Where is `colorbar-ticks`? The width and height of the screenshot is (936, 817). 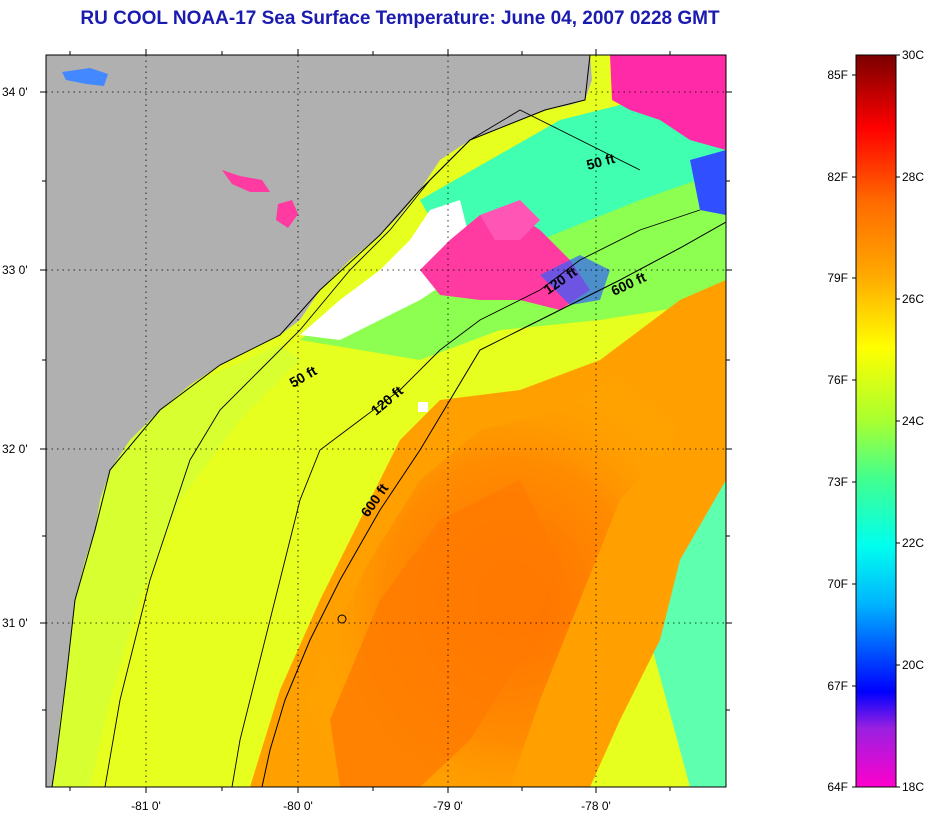 colorbar-ticks is located at coordinates (876, 421).